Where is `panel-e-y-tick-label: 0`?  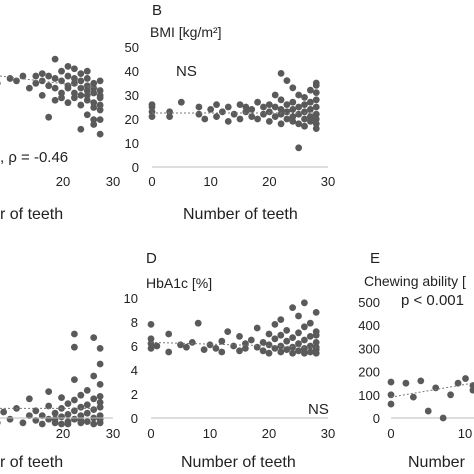
panel-e-y-tick-label: 0 is located at coordinates (376, 418).